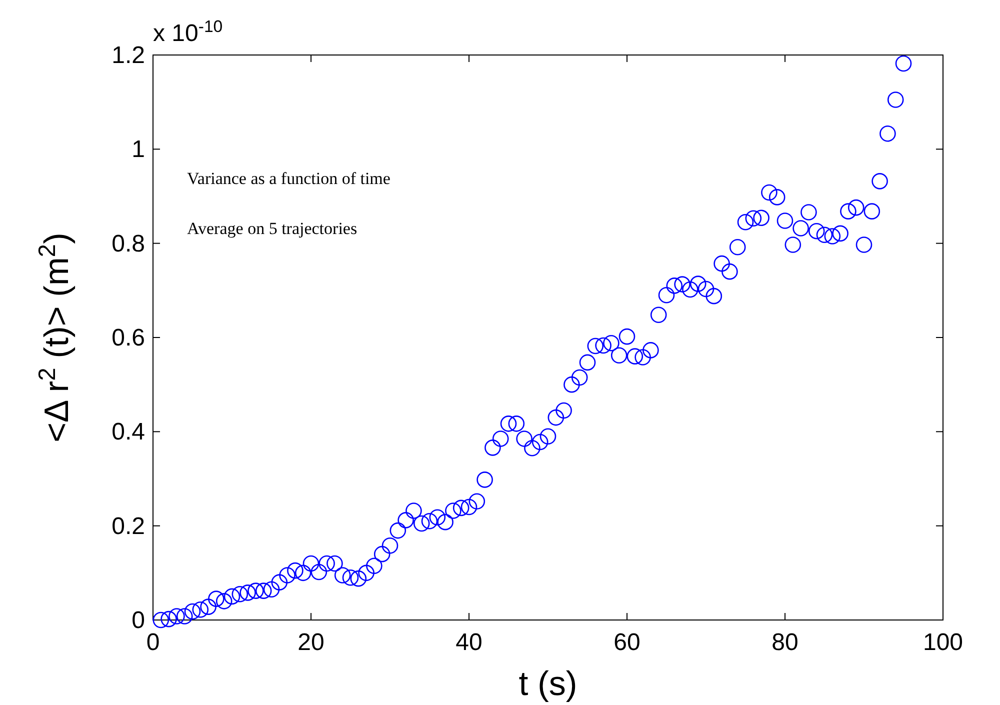 Image resolution: width=1000 pixels, height=705 pixels. I want to click on x-tick-label: 40, so click(469, 642).